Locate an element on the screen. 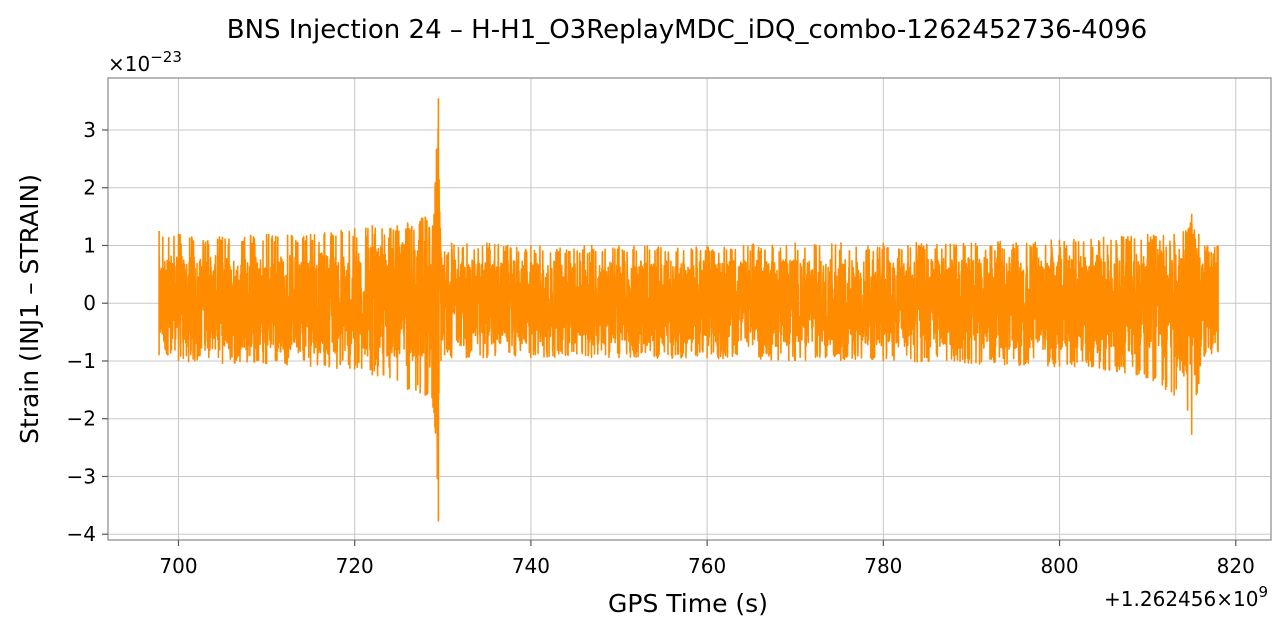 The image size is (1284, 633). x-tick-label: 800 is located at coordinates (1059, 566).